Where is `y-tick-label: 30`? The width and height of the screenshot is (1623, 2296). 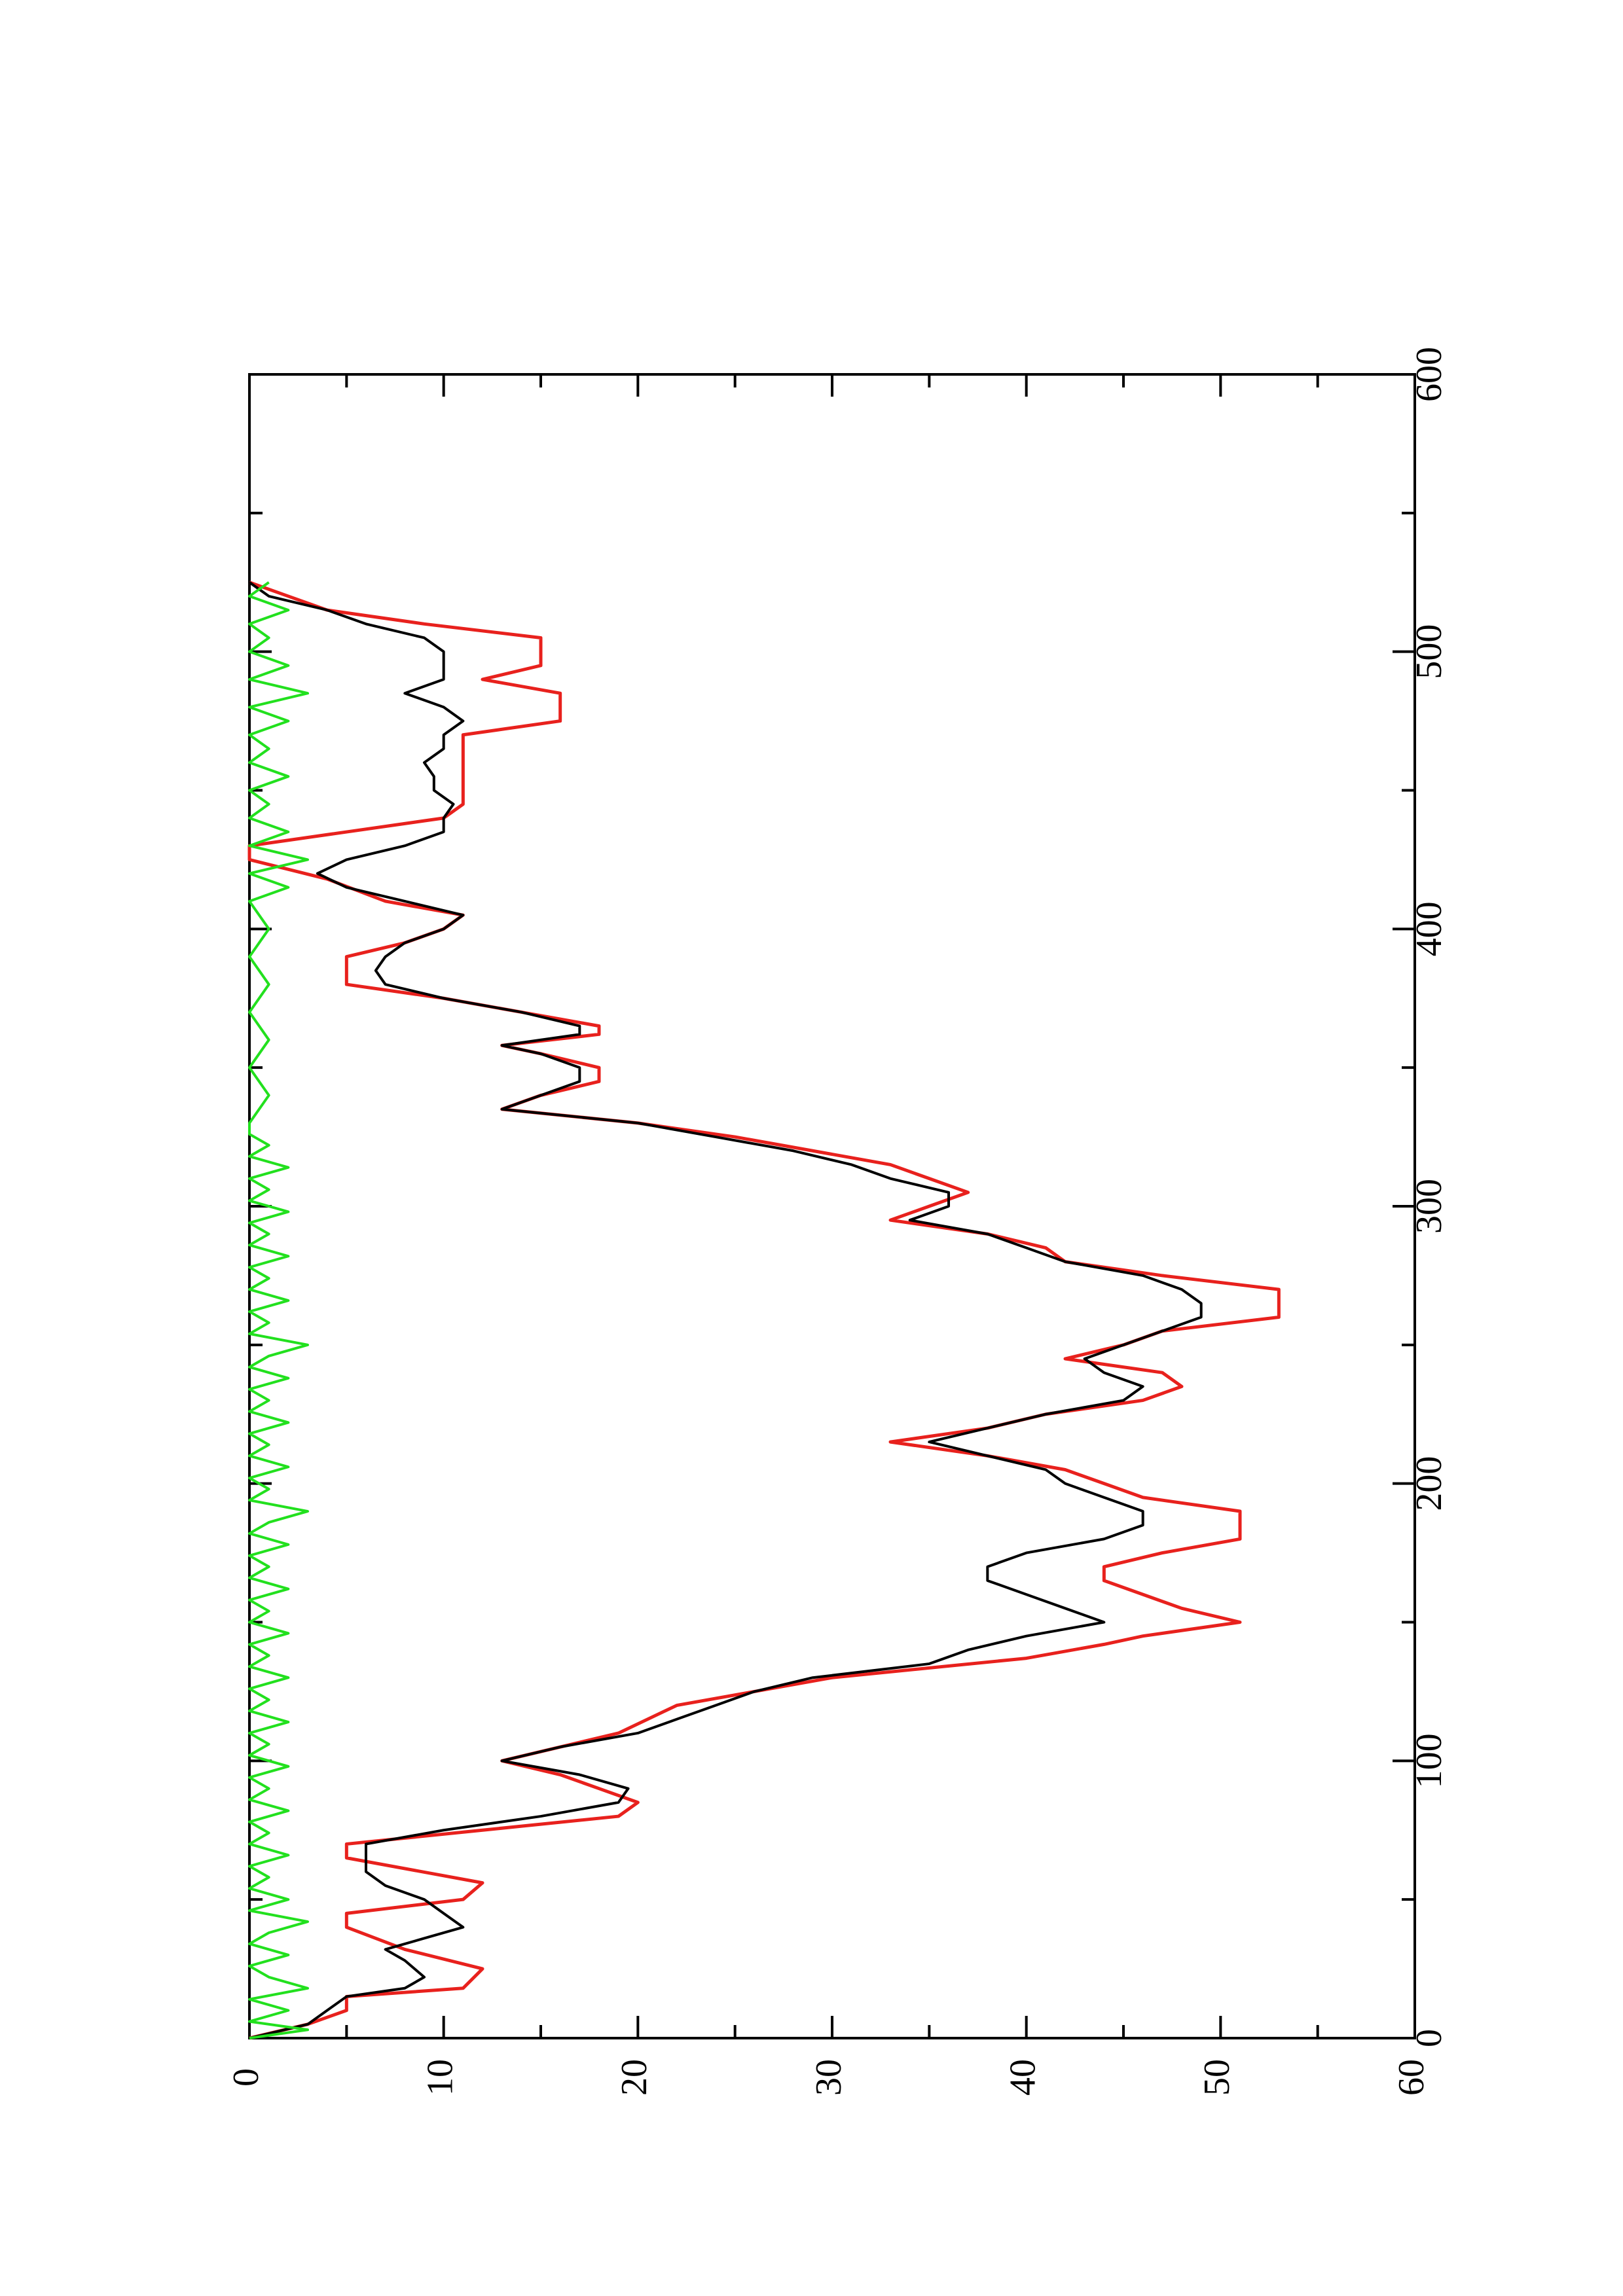
y-tick-label: 30 is located at coordinates (829, 2077).